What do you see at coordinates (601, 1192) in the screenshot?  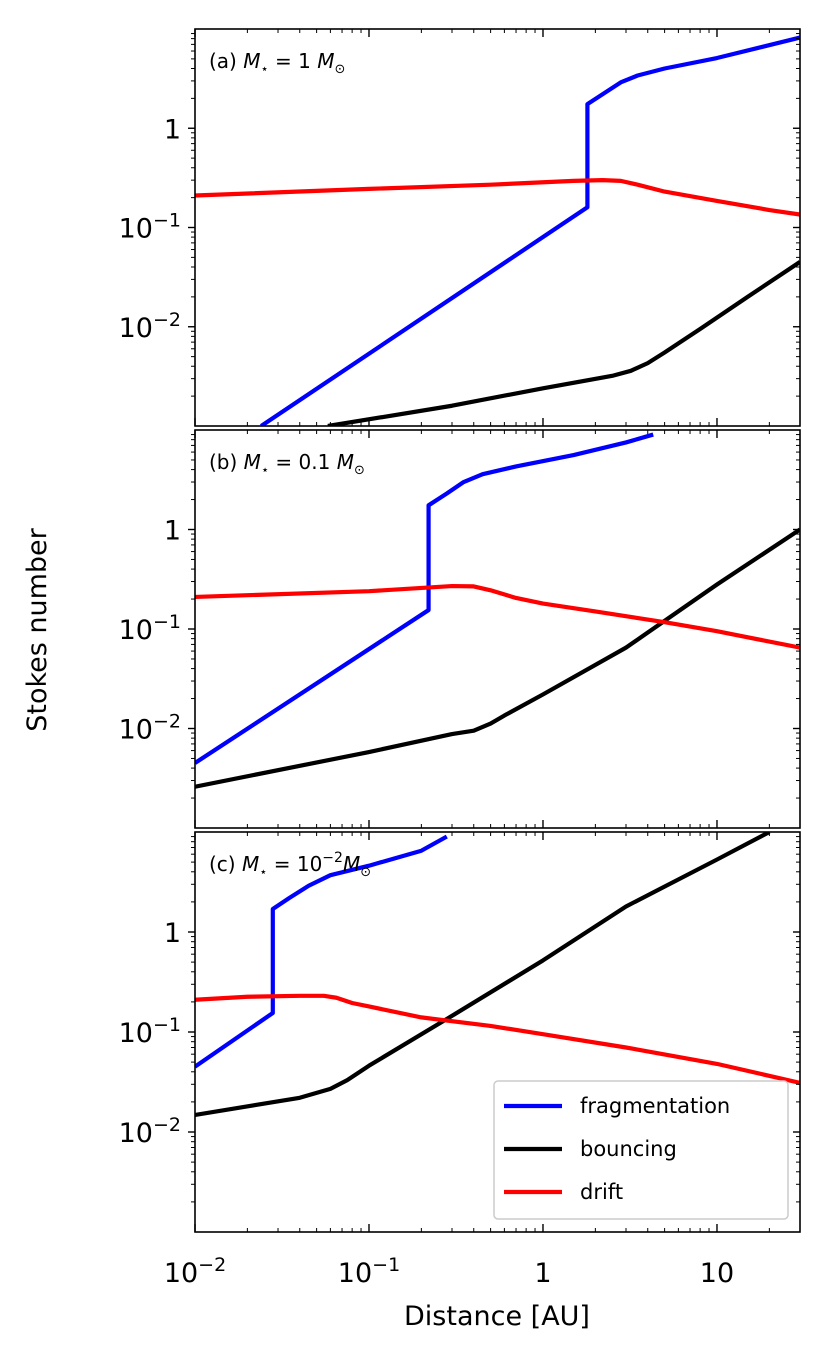 I see `legend-label-drift: drift` at bounding box center [601, 1192].